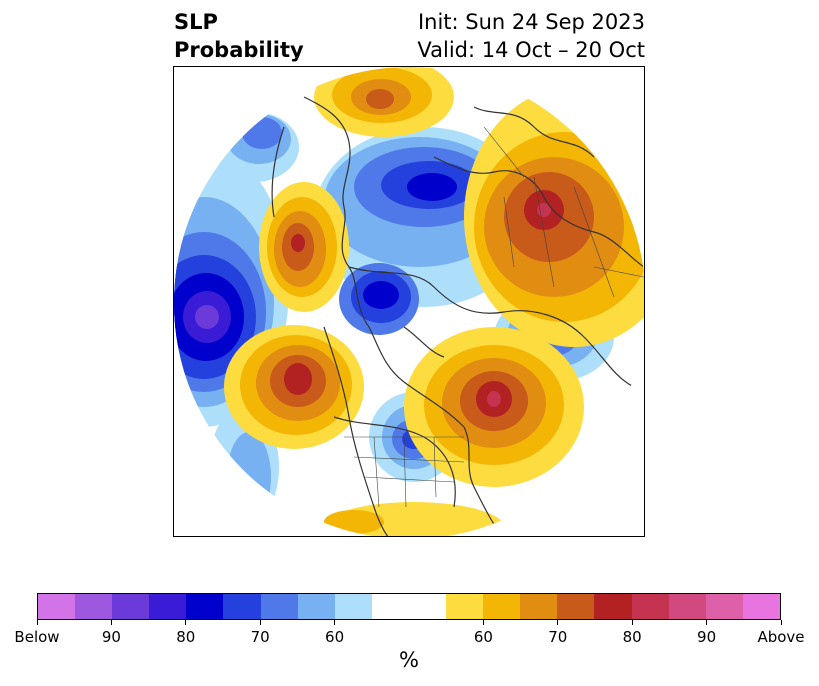 The width and height of the screenshot is (819, 686). I want to click on init-date: Init: Sun 24 Sep 2023, so click(531, 22).